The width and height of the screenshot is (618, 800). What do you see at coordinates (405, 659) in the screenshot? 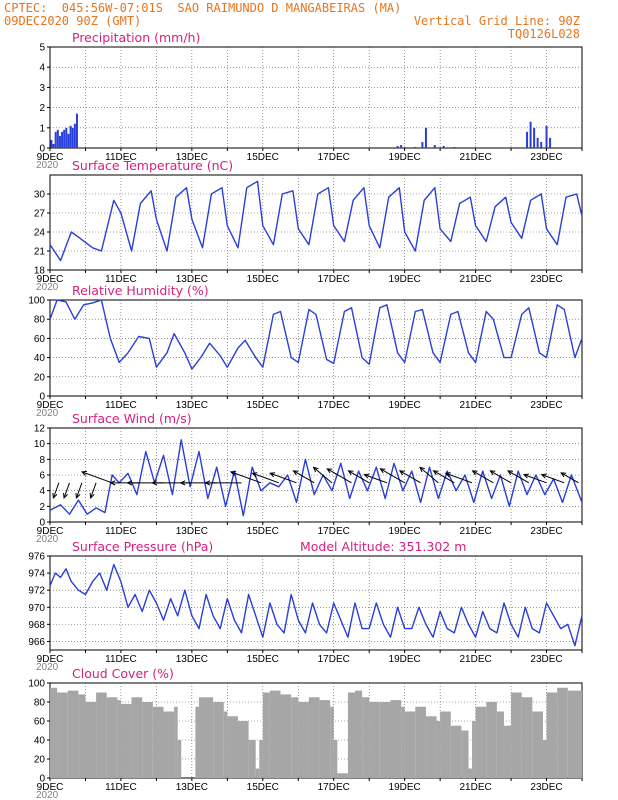
I see `pressure-xtick-label: 19DEC` at bounding box center [405, 659].